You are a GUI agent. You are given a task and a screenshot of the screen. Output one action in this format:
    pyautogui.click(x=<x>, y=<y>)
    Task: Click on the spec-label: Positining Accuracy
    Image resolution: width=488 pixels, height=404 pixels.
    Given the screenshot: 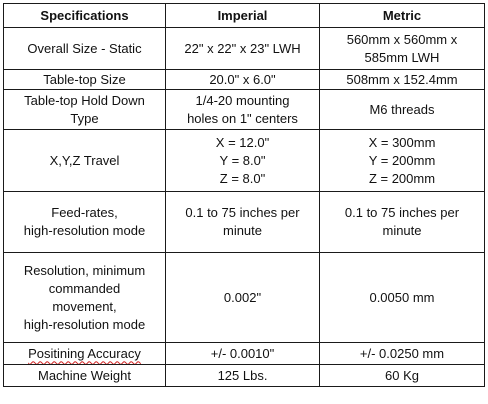 What is the action you would take?
    pyautogui.click(x=84, y=353)
    